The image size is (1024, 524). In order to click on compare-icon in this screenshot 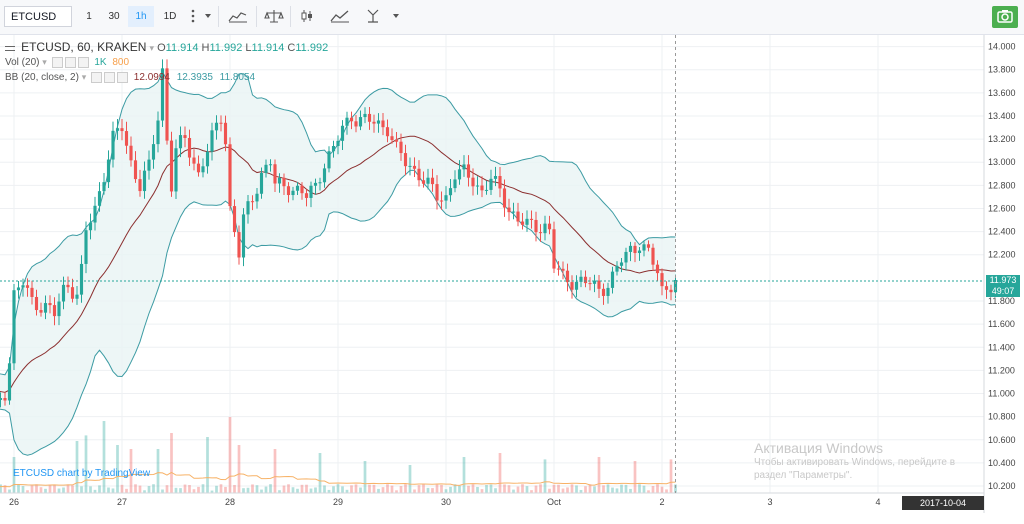, I will do `click(274, 16)`.